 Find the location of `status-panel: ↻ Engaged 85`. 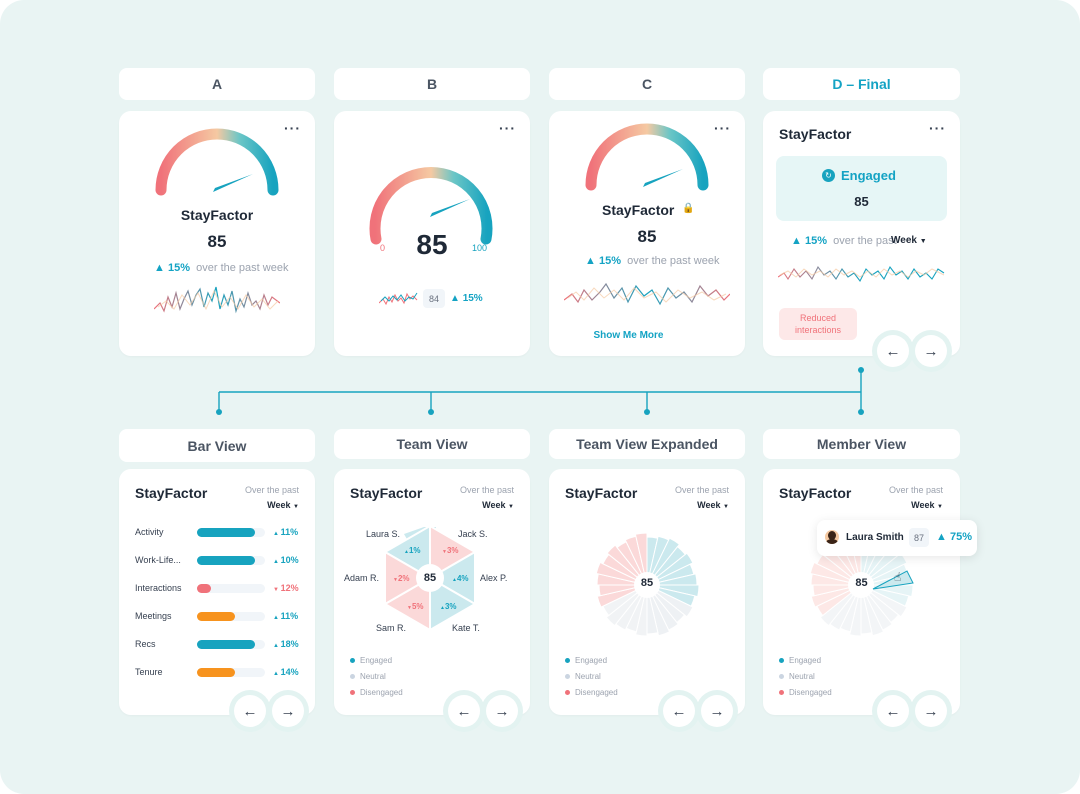

status-panel: ↻ Engaged 85 is located at coordinates (861, 188).